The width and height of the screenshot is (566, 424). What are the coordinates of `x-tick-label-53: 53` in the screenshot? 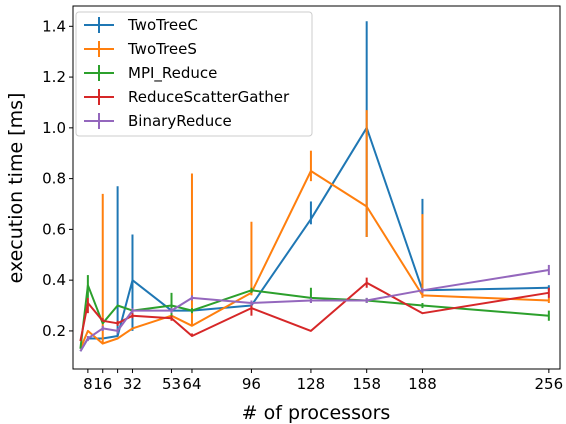 It's located at (171, 384).